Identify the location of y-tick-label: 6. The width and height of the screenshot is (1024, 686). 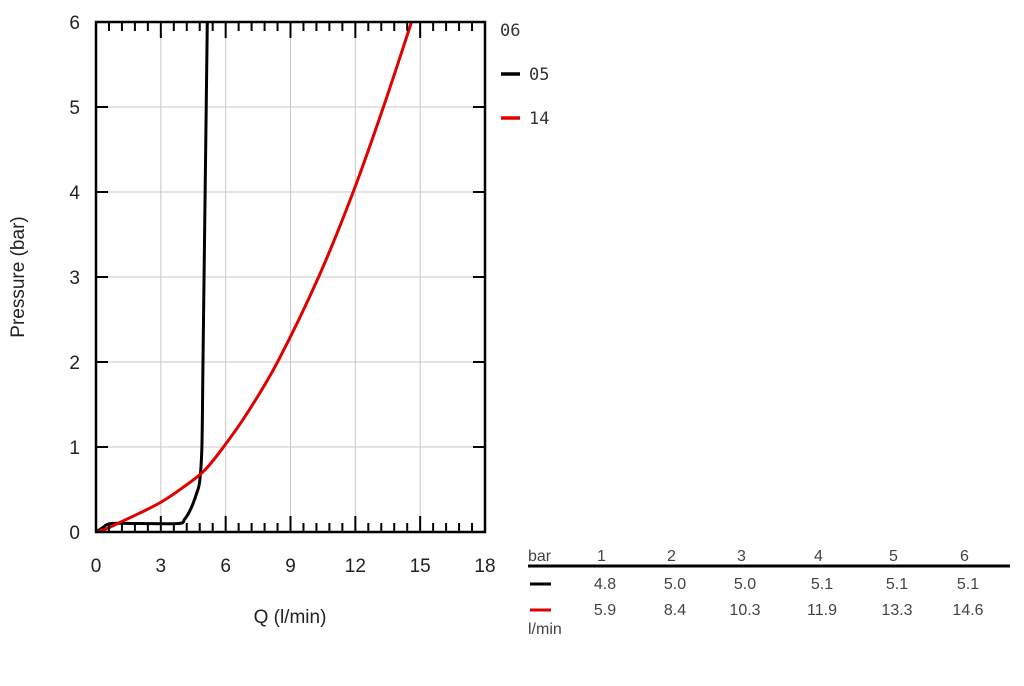
(74, 23).